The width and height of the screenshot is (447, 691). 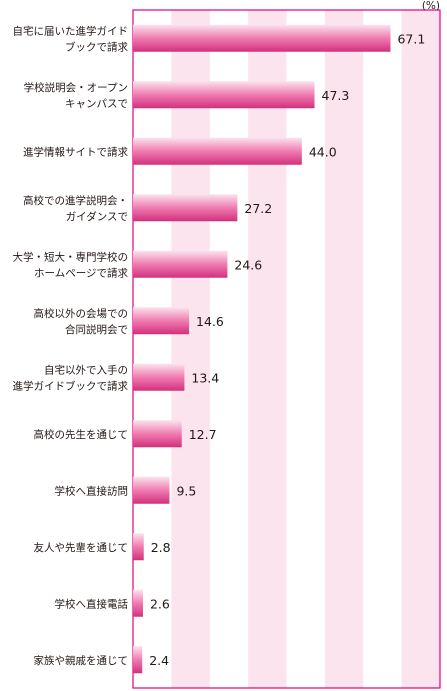 What do you see at coordinates (92, 490) in the screenshot?
I see `category-label: 学校へ直接訪問` at bounding box center [92, 490].